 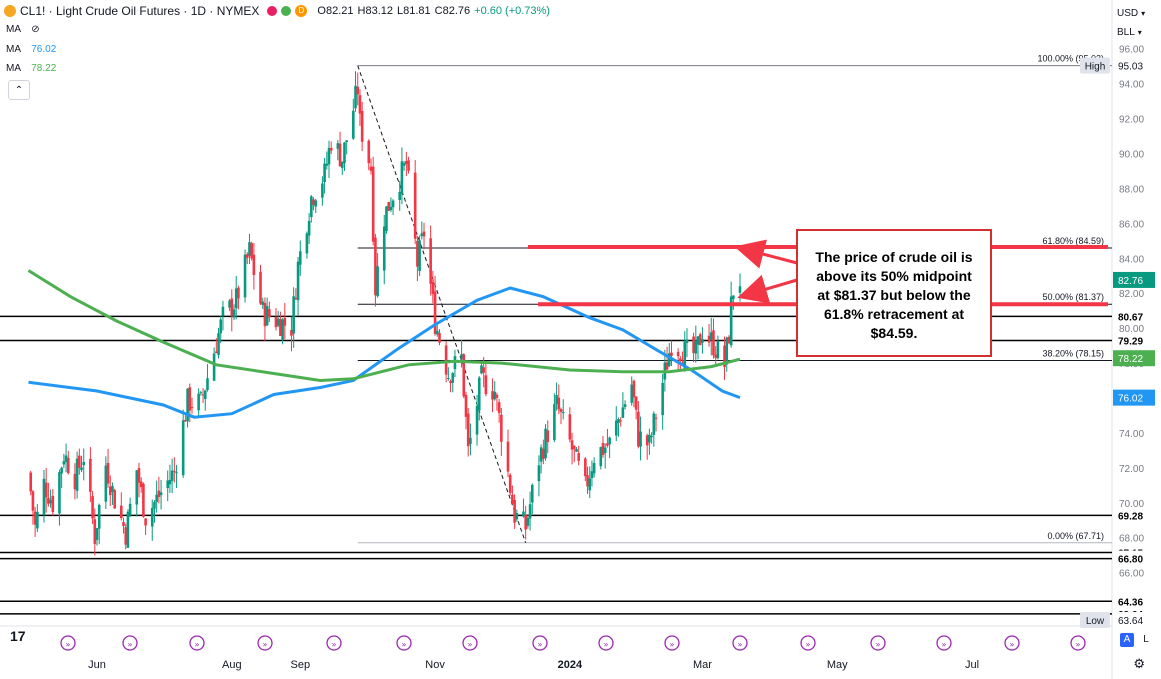 I want to click on currency-select: USD ▾, so click(x=1131, y=13).